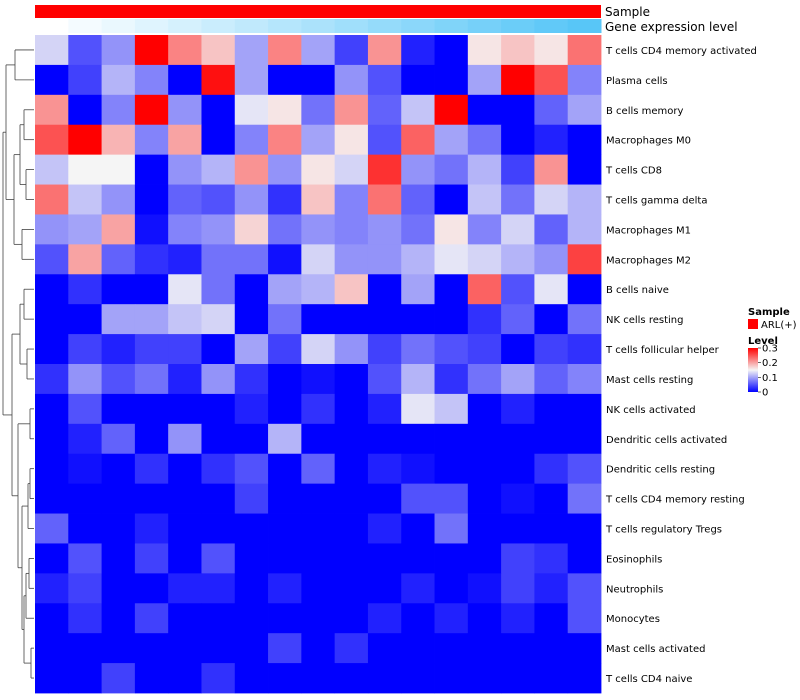 Image resolution: width=800 pixels, height=700 pixels. What do you see at coordinates (633, 619) in the screenshot?
I see `row-label: Monocytes` at bounding box center [633, 619].